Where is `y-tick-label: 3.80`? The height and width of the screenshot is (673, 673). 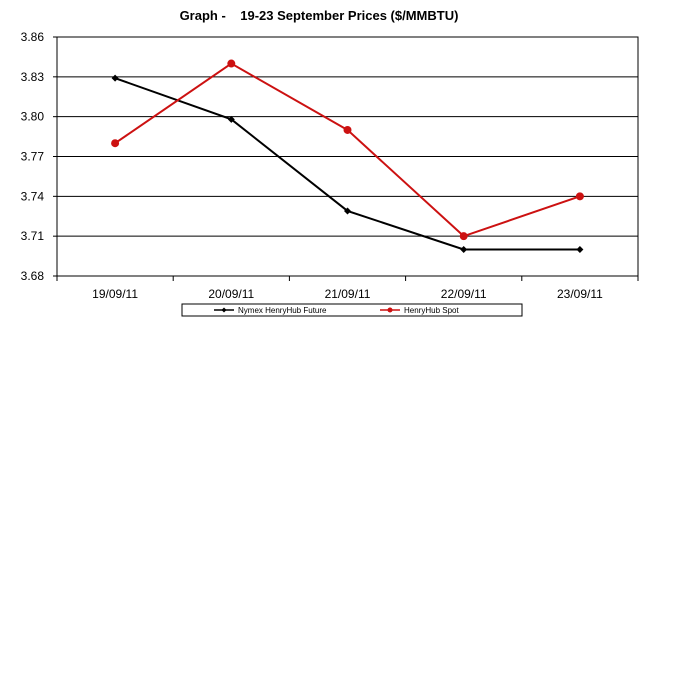 y-tick-label: 3.80 is located at coordinates (33, 117).